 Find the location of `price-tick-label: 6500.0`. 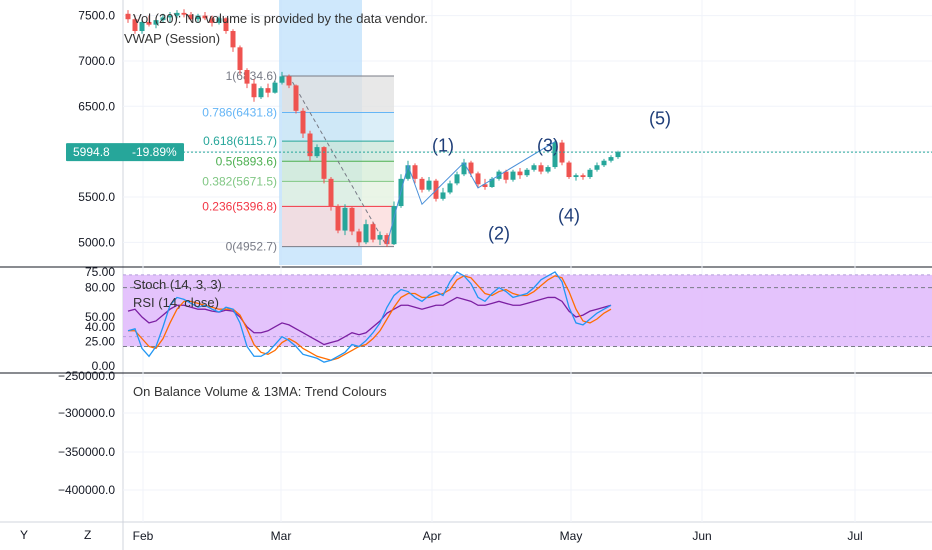

price-tick-label: 6500.0 is located at coordinates (96, 106).